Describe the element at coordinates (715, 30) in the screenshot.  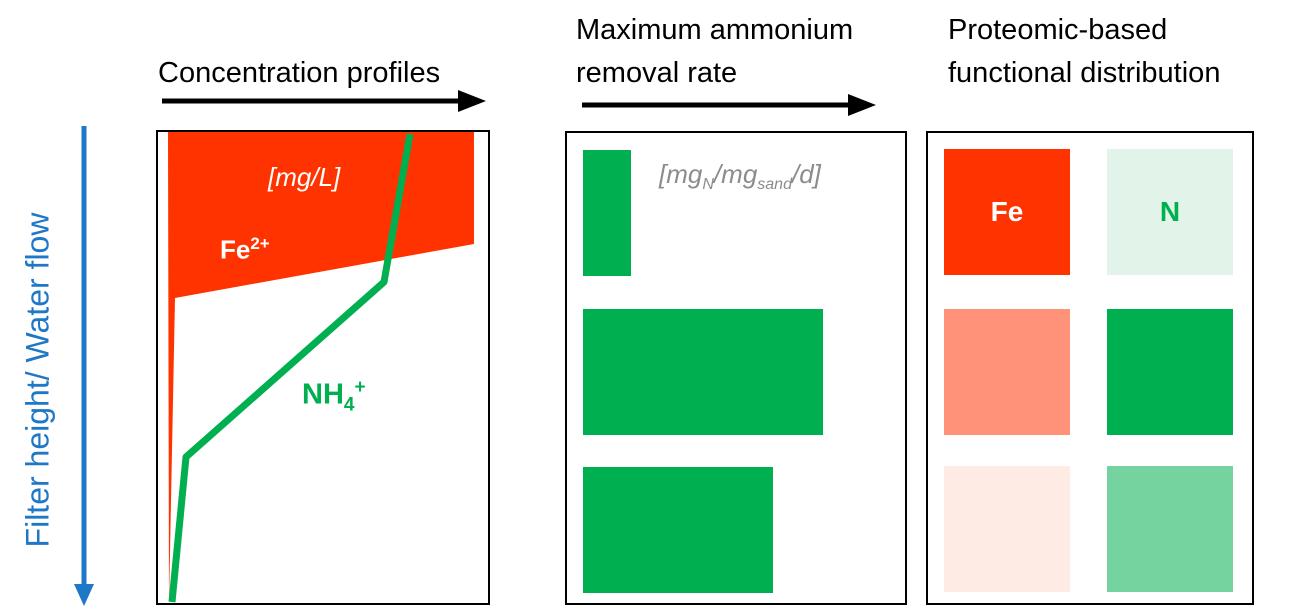
I see `removal-heading-line1: Maximum ammonium` at that location.